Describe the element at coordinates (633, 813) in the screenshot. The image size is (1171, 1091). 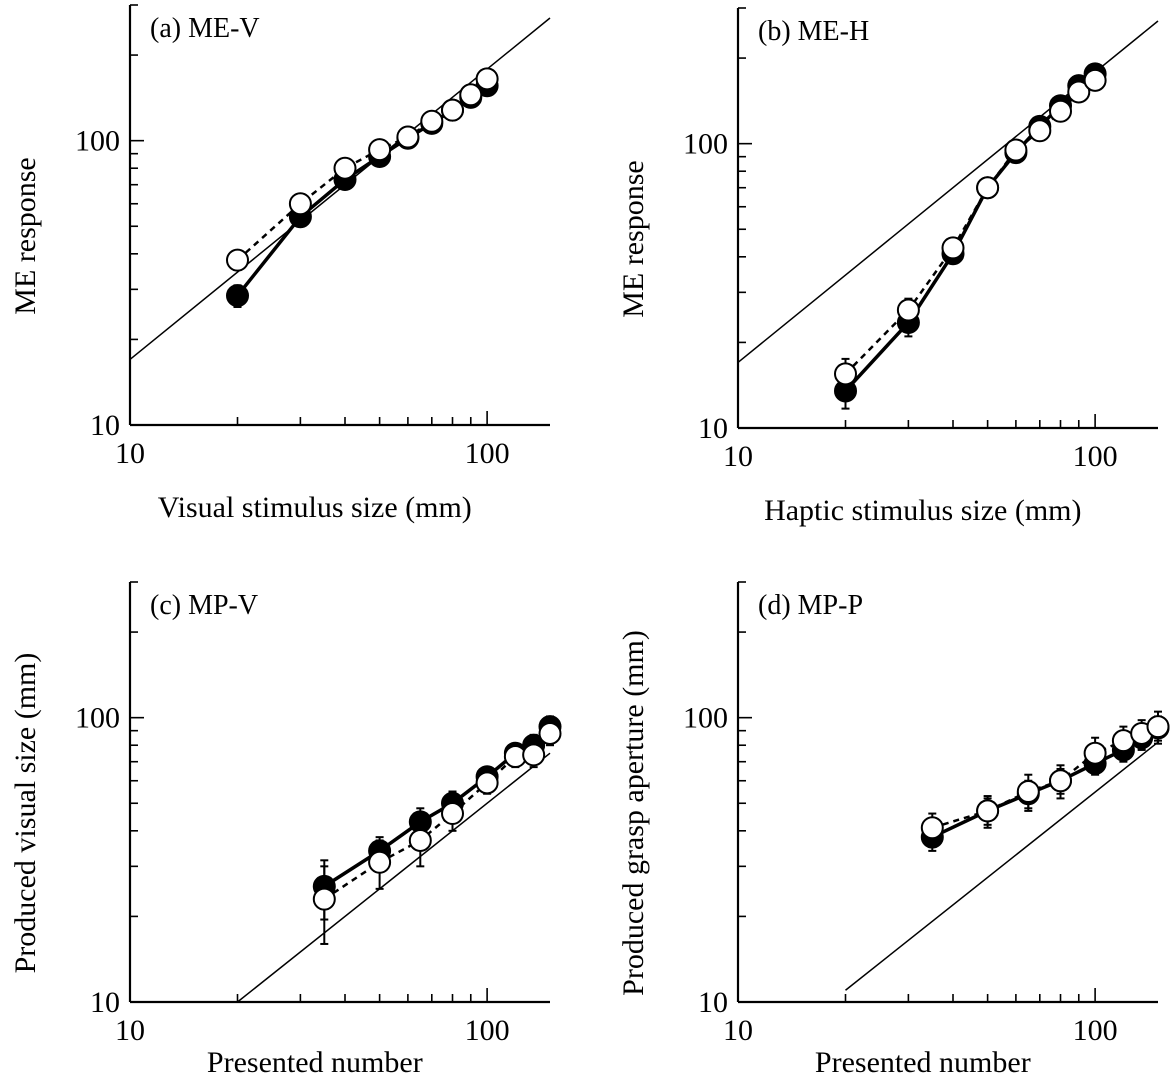
I see `y-axis-title: Produced grasp aperture (mm)` at that location.